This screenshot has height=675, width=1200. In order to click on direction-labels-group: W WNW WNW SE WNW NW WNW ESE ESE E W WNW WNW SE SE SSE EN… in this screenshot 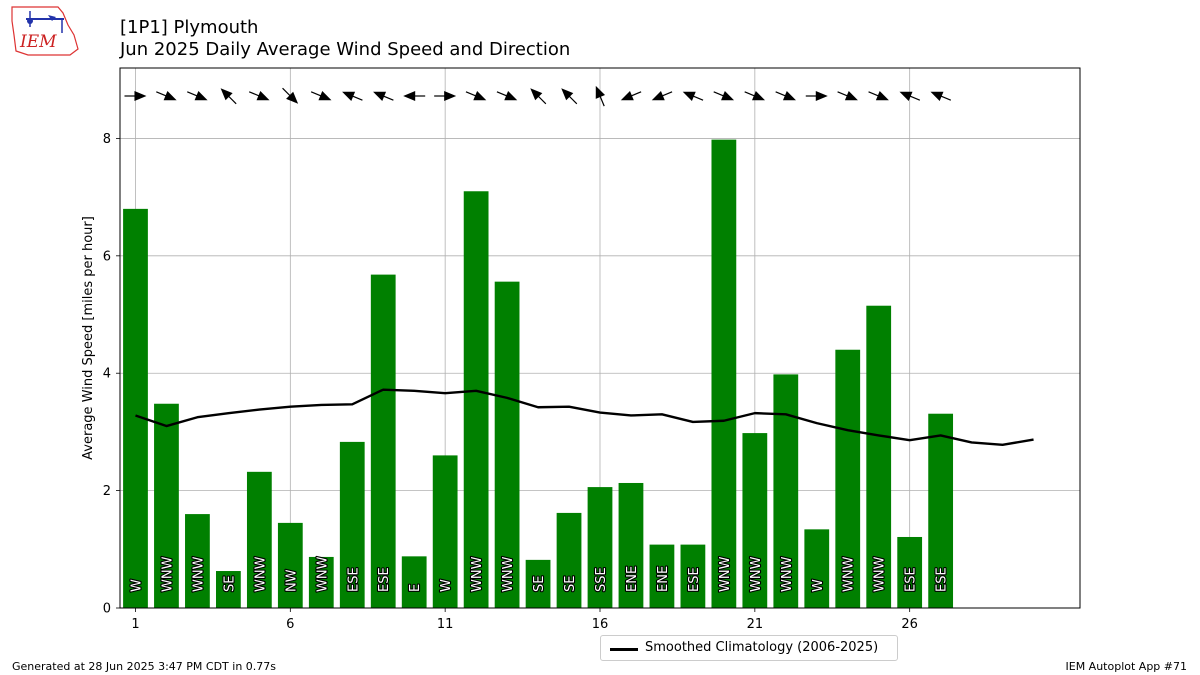, I will do `click(539, 574)`.